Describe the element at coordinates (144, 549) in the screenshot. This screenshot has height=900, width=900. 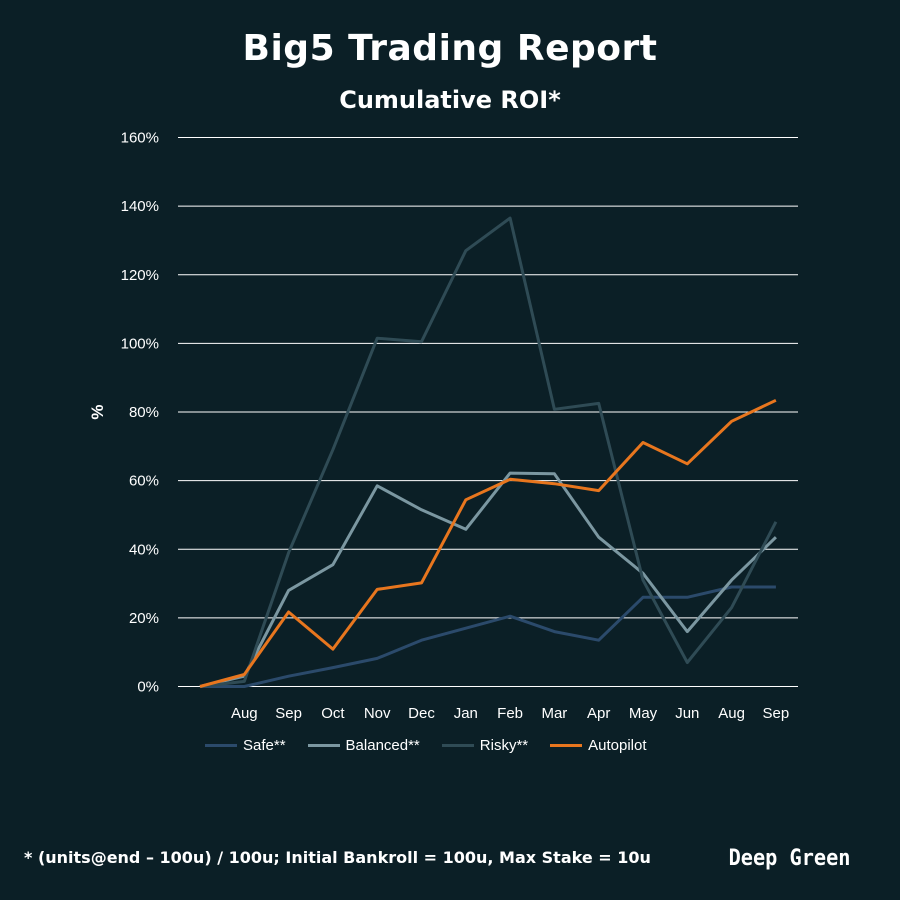
I see `y-tick-label: 40%` at that location.